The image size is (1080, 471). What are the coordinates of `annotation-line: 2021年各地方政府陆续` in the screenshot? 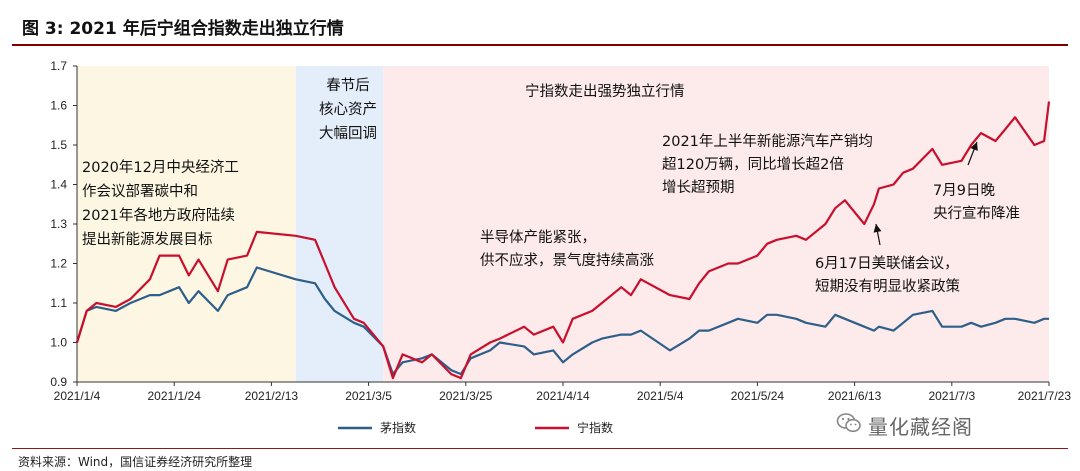 It's located at (158, 215).